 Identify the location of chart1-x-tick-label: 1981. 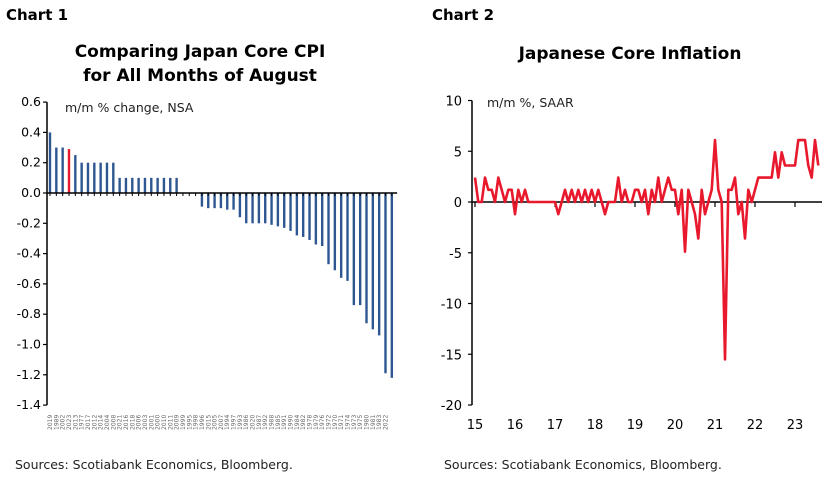
(373, 422).